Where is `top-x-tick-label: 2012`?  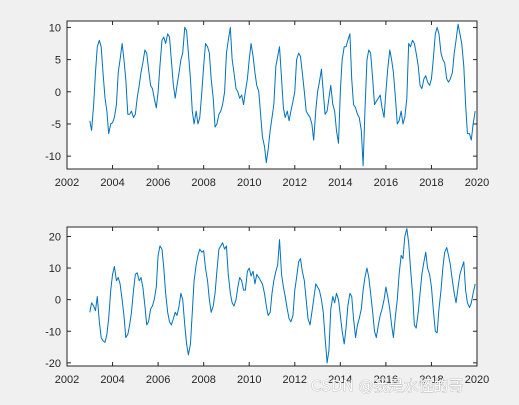
top-x-tick-label: 2012 is located at coordinates (295, 183).